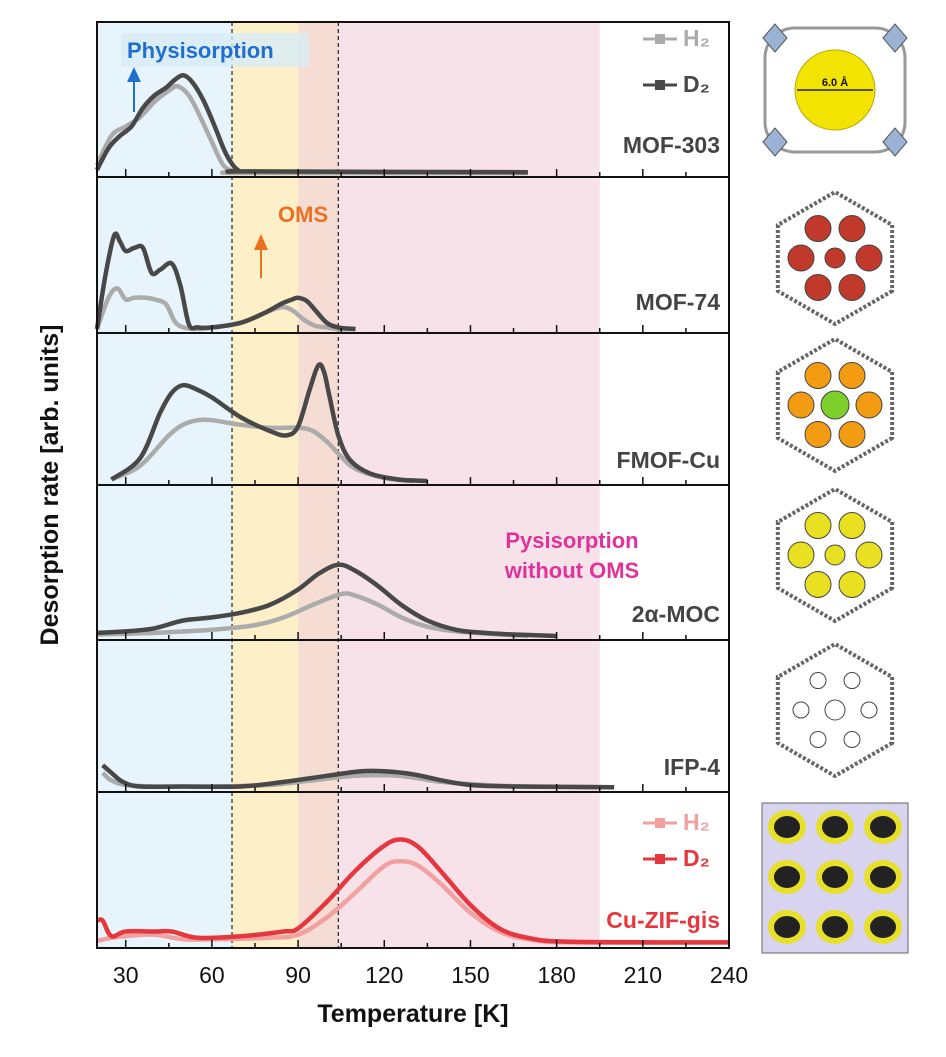  I want to click on physisorption-label-bg, so click(215, 50).